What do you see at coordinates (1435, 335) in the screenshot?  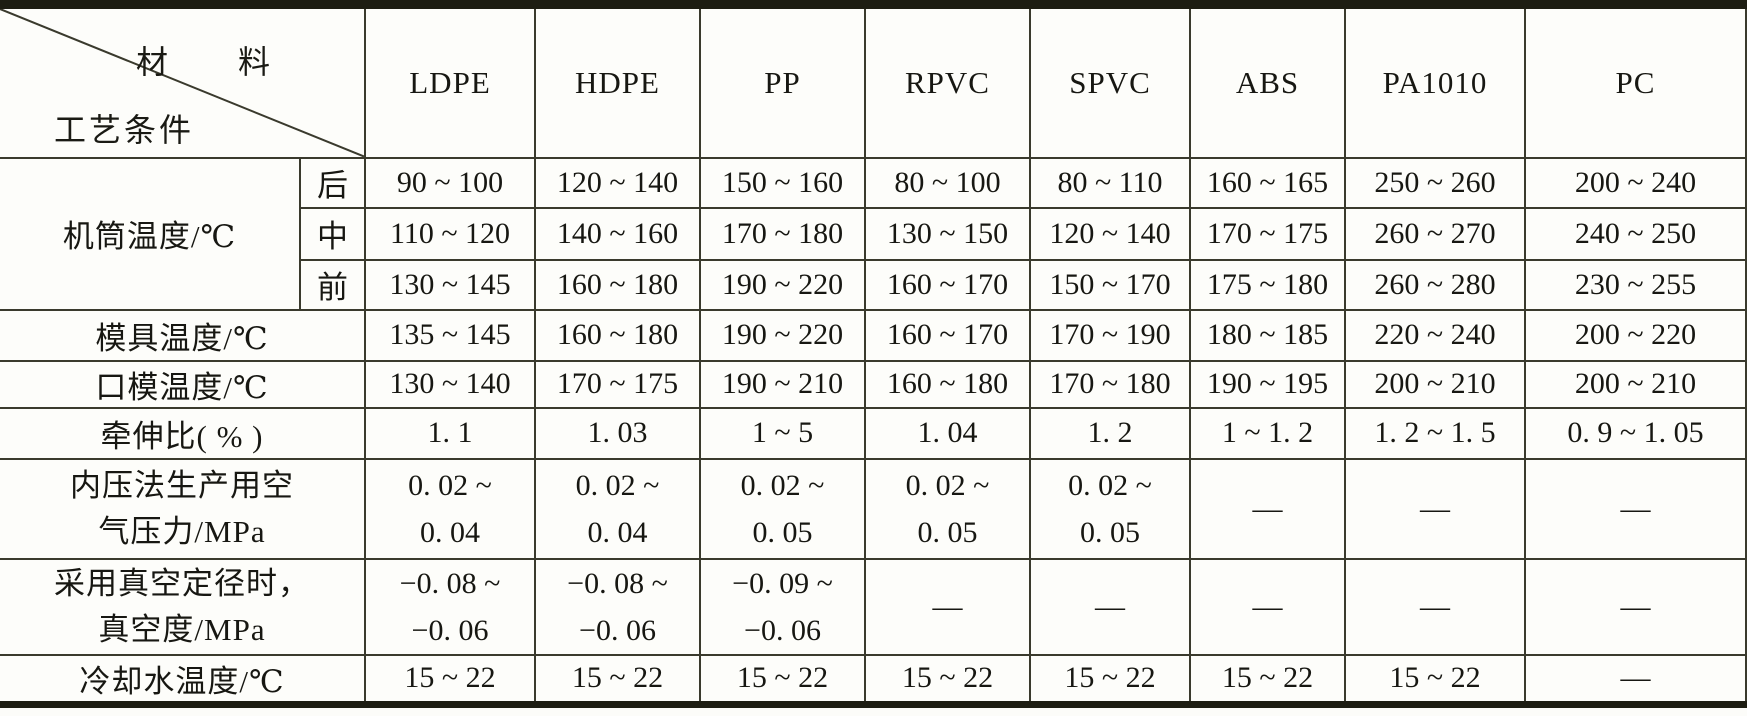 I see `value-cell: 220 ~ 240` at bounding box center [1435, 335].